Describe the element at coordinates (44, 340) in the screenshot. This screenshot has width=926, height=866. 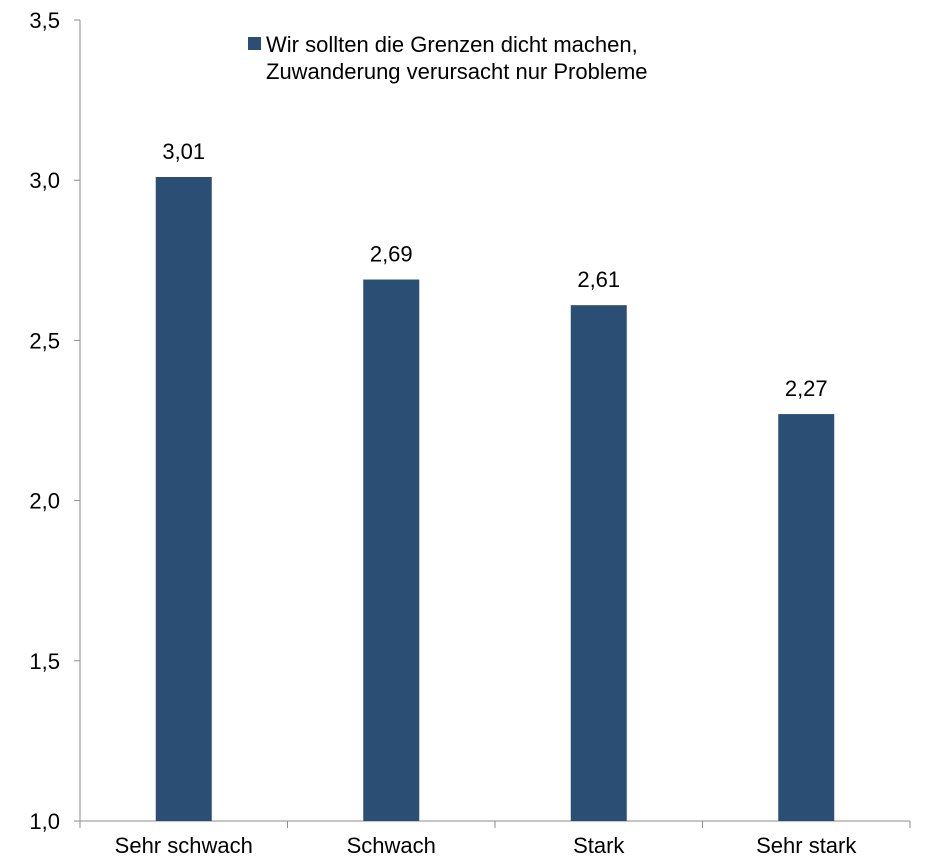
I see `y-tick-label: 2,5` at that location.